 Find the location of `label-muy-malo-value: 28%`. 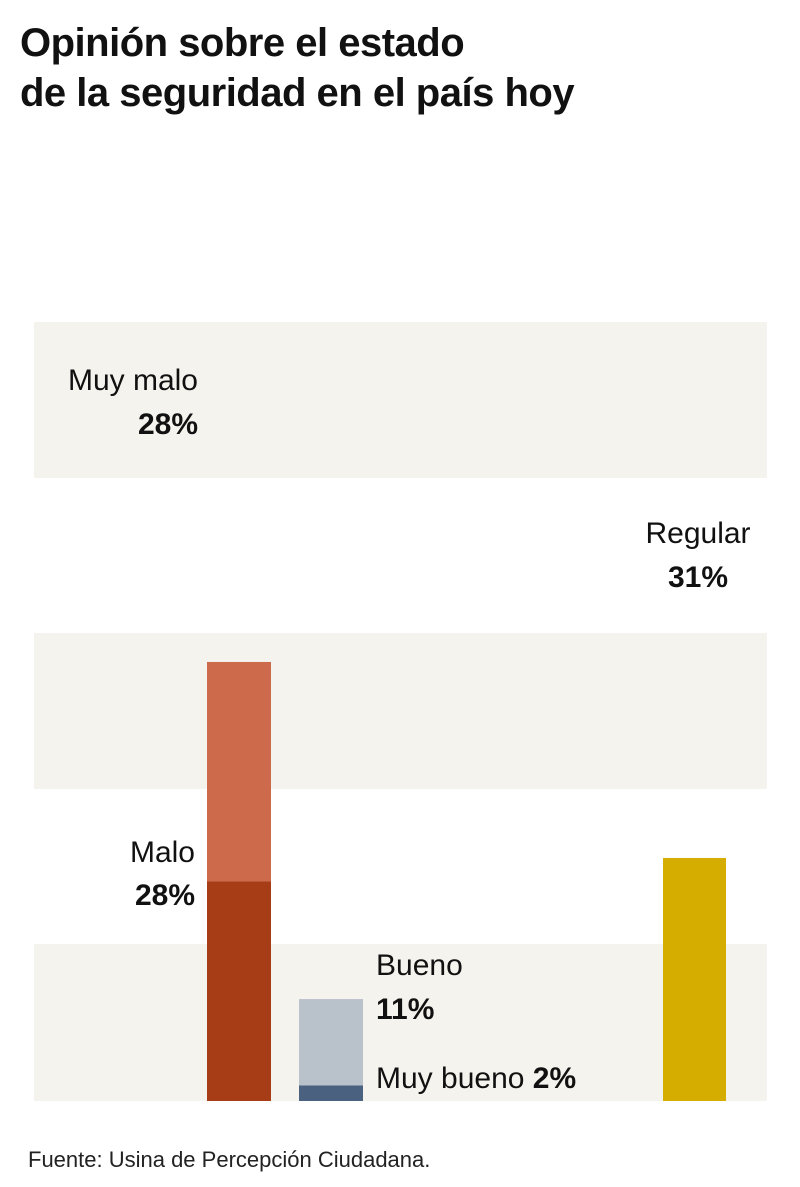

label-muy-malo-value: 28% is located at coordinates (168, 424).